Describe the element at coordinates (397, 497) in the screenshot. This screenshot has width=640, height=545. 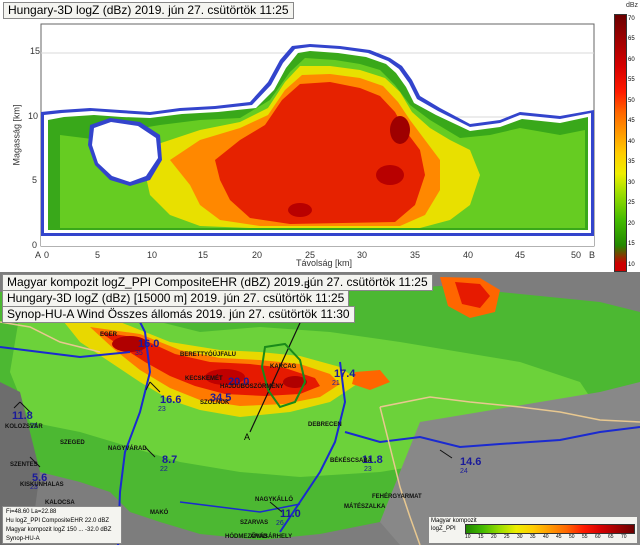
I see `town-label: FEHÉRGYARMAT` at that location.